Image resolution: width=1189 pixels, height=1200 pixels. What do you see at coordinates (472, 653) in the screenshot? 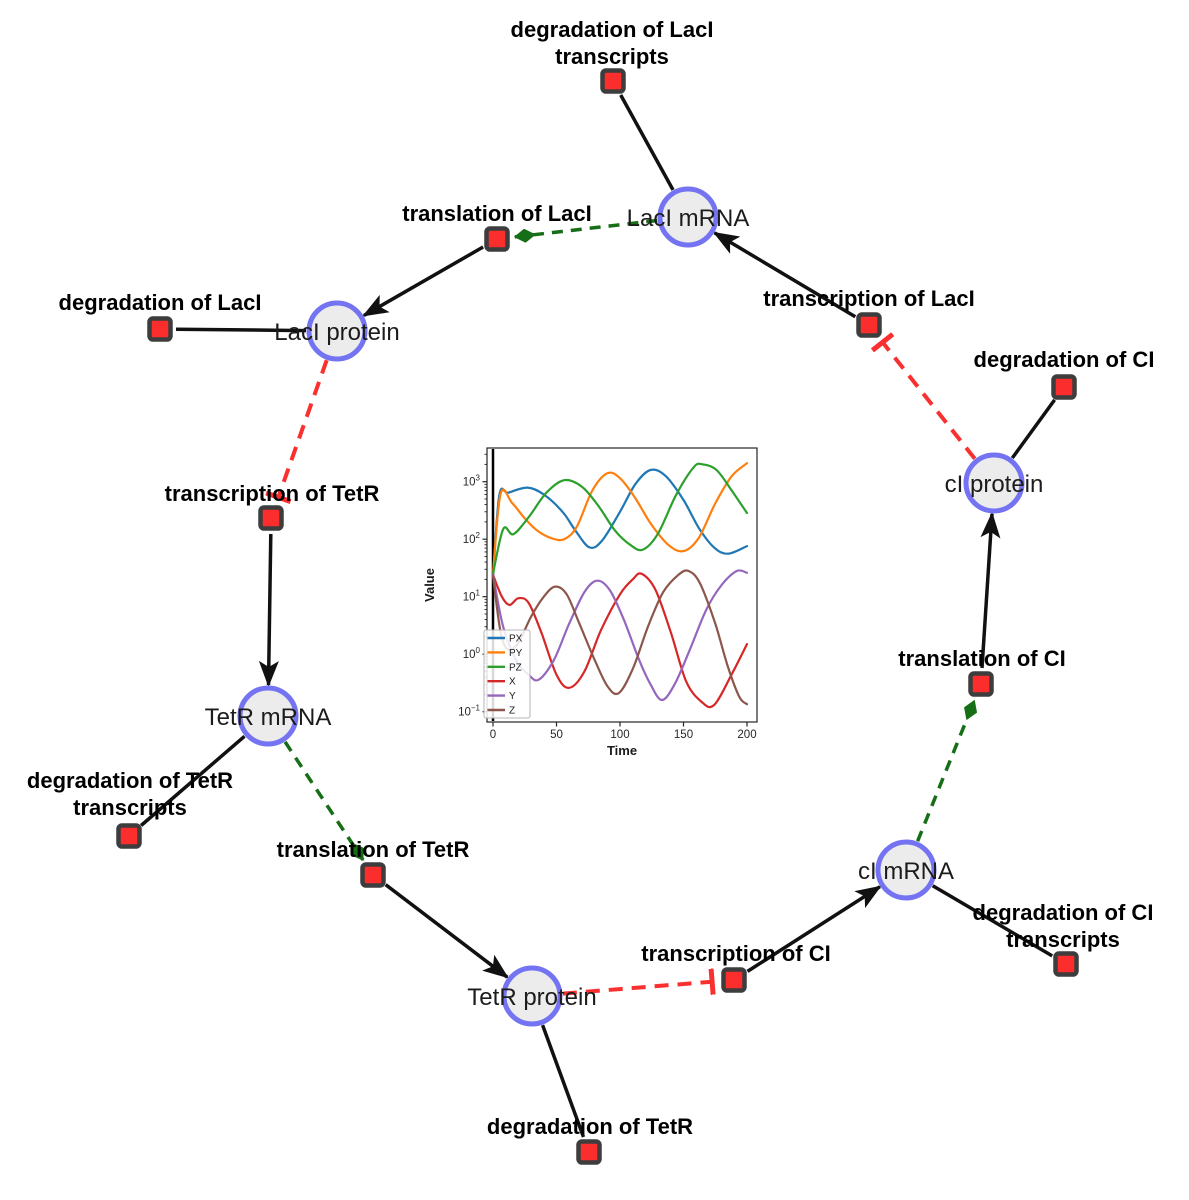
I see `y-axis-tick-label: 10⁰` at bounding box center [472, 653].